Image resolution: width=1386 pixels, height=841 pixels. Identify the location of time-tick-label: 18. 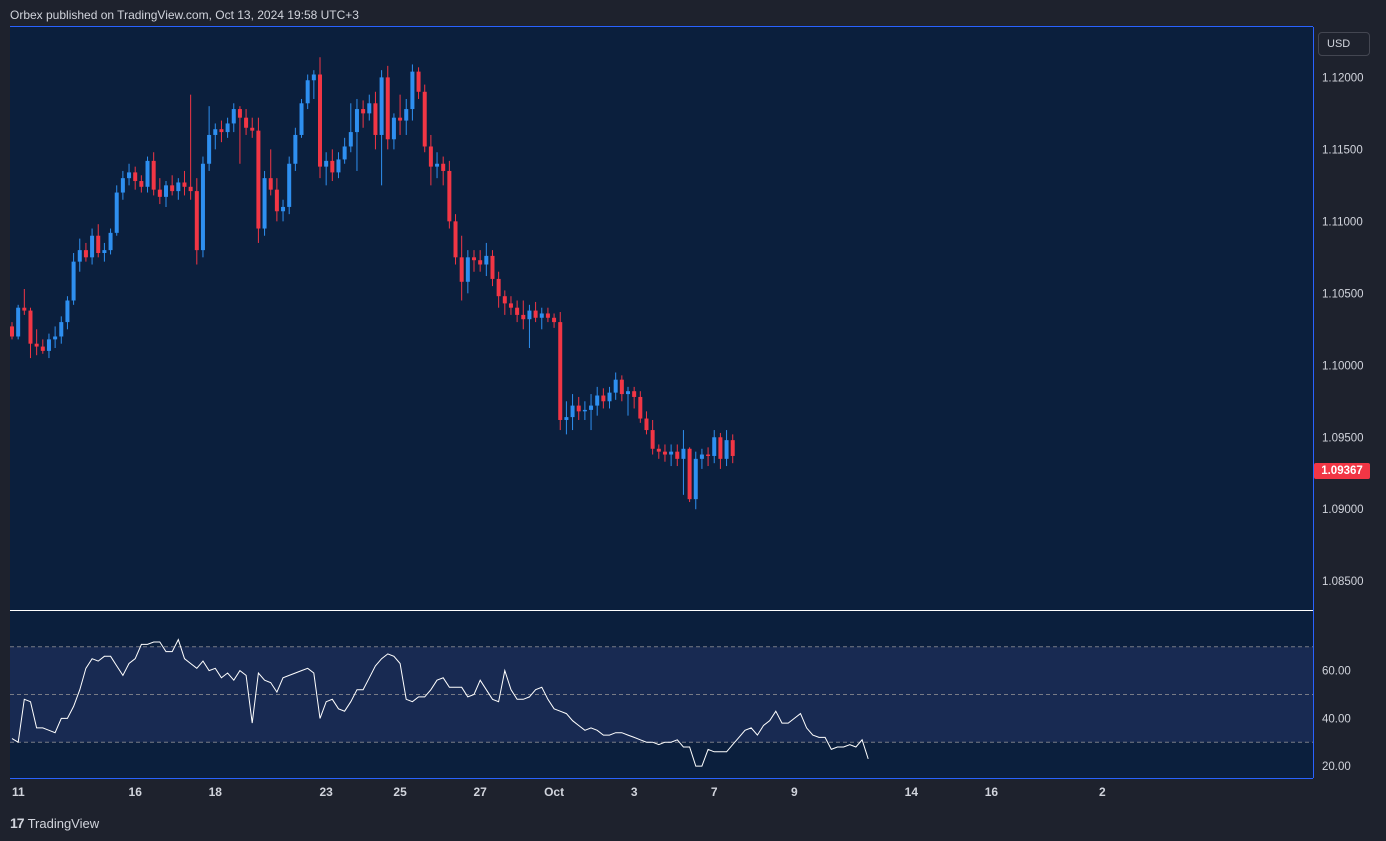
(216, 792).